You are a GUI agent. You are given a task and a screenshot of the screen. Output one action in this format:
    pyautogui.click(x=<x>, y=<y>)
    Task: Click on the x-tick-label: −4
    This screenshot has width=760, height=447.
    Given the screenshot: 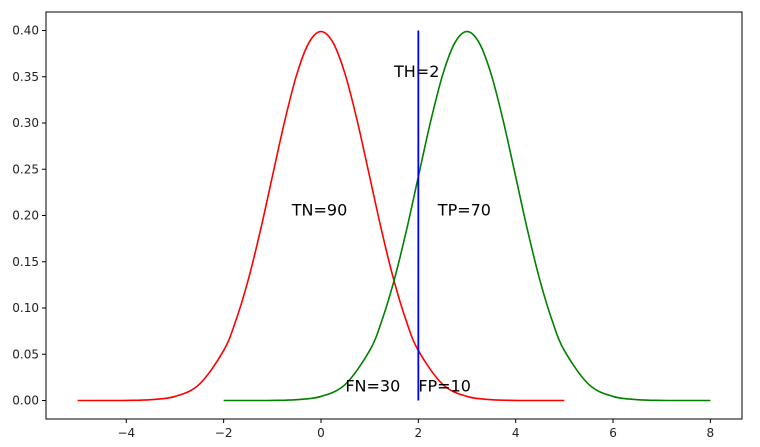 What is the action you would take?
    pyautogui.click(x=126, y=433)
    